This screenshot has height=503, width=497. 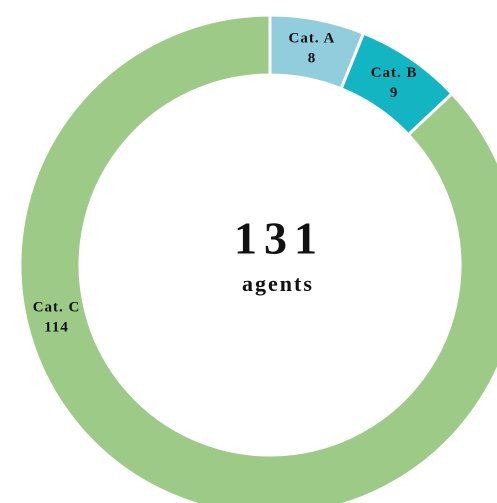 I want to click on segment-label: Cat. A, so click(x=312, y=38).